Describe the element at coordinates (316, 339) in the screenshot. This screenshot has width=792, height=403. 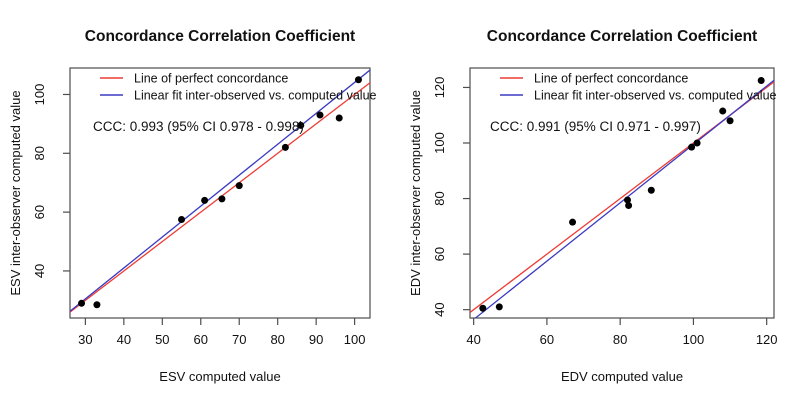
I see `x-tick-label: 90` at that location.